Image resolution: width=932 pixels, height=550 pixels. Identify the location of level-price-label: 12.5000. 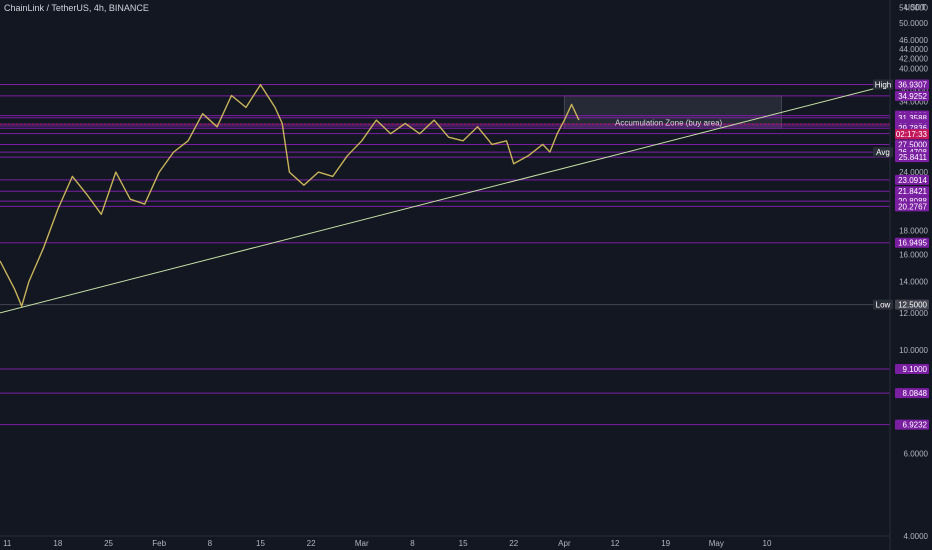
(912, 305).